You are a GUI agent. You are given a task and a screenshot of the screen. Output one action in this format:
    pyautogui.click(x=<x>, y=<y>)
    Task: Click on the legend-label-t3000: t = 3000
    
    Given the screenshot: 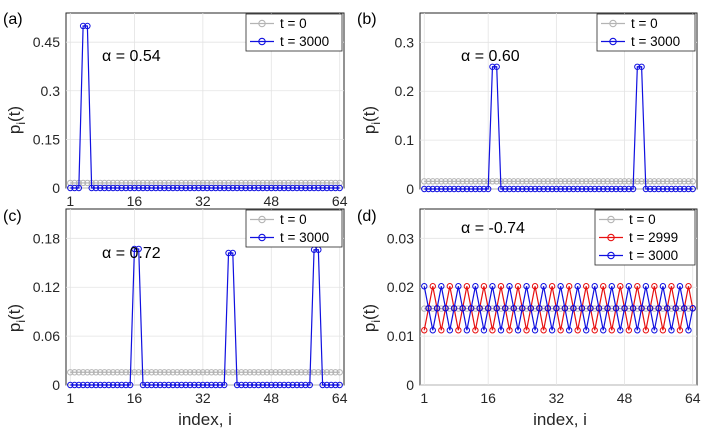 What is the action you would take?
    pyautogui.click(x=304, y=237)
    